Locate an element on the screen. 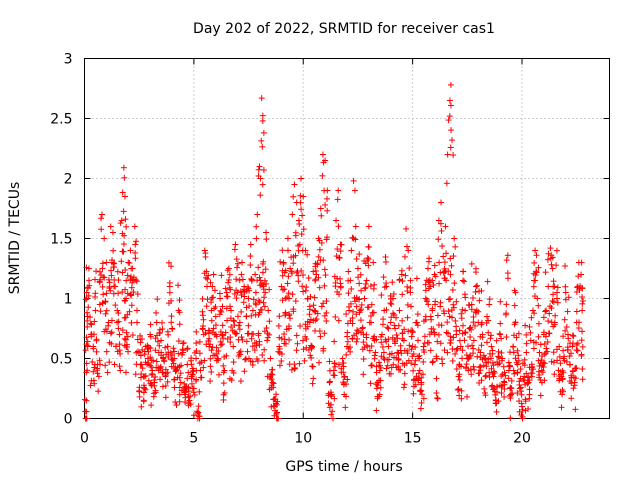  y-tick-label: 0.5 is located at coordinates (61, 360).